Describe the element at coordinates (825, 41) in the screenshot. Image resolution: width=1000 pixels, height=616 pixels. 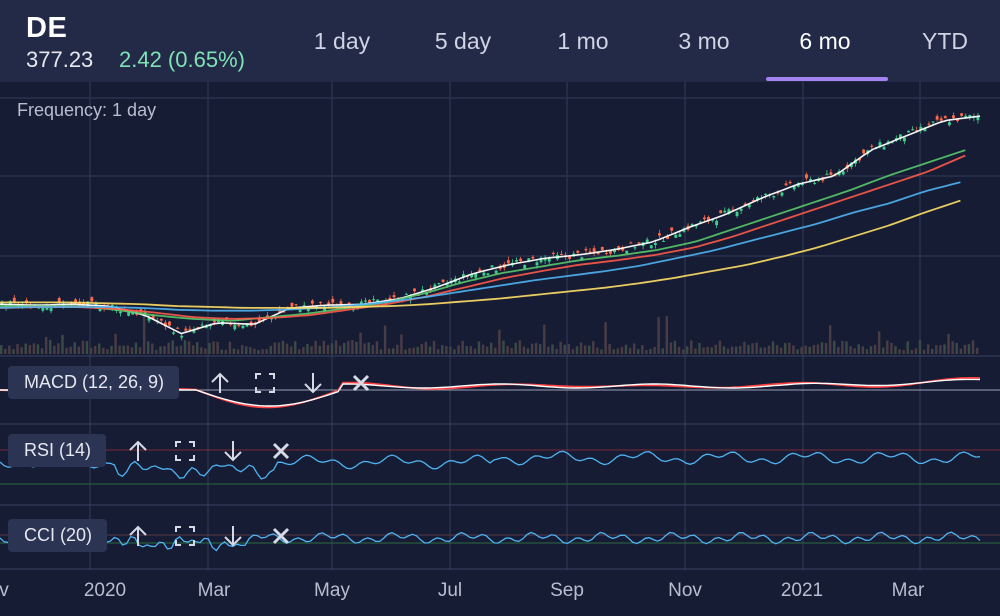
I see `tab-6-mo: 6 mo` at that location.